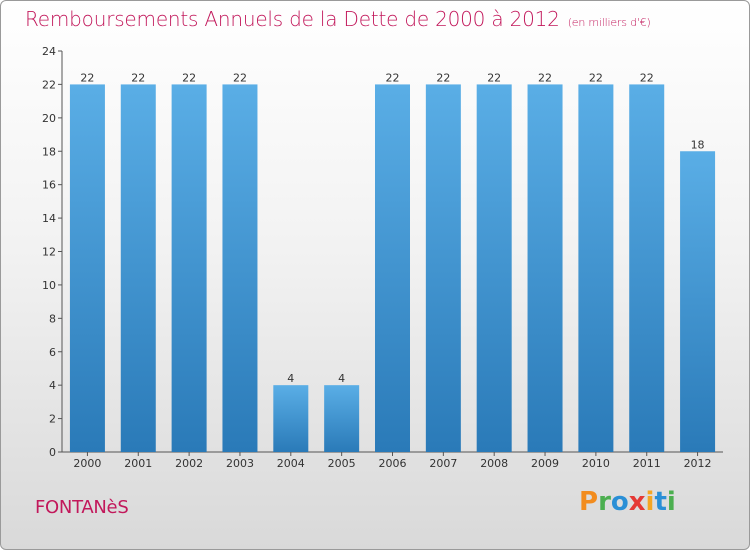 The width and height of the screenshot is (750, 550). What do you see at coordinates (698, 144) in the screenshot?
I see `bar-value-label: 18` at bounding box center [698, 144].